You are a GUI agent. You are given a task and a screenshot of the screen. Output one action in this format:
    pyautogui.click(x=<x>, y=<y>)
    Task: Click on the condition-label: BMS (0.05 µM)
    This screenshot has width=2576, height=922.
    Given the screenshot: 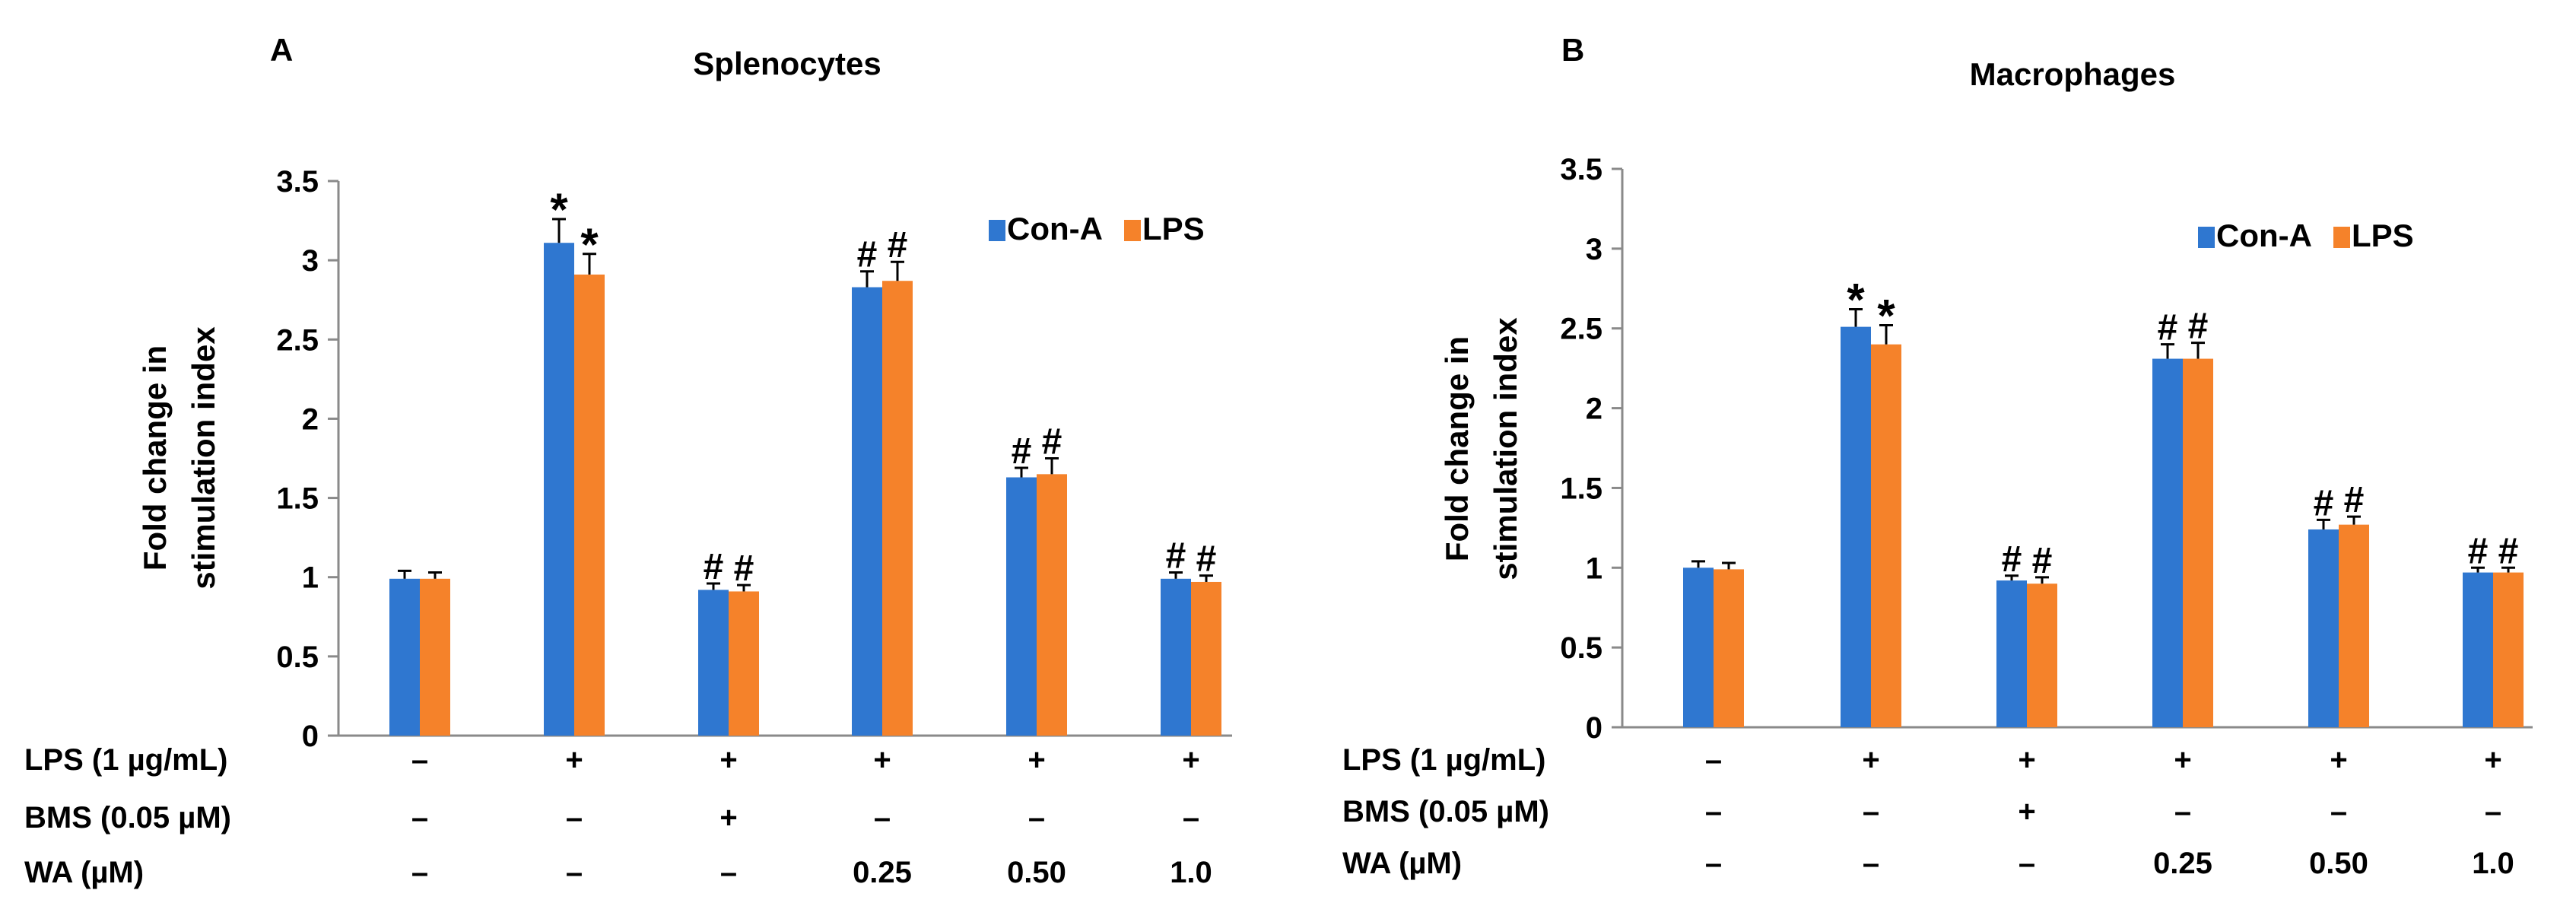 What is the action you would take?
    pyautogui.click(x=1445, y=811)
    